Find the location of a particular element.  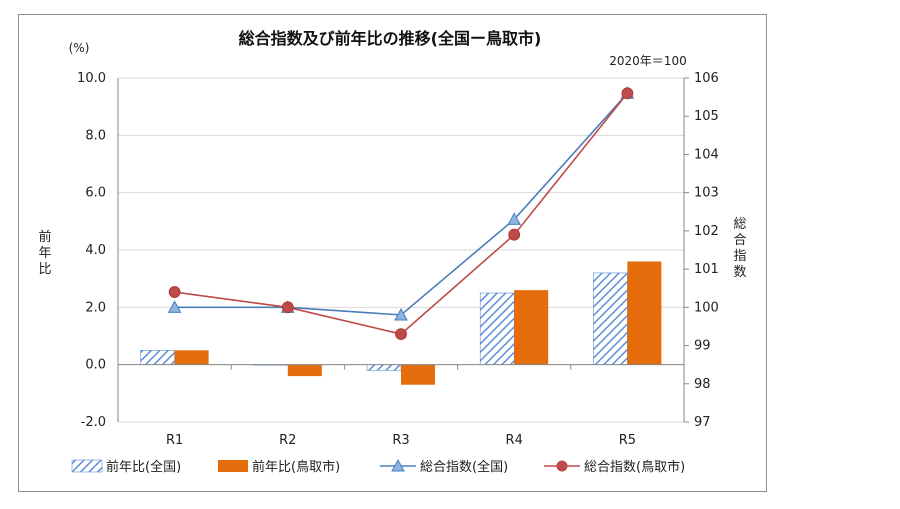

right-tick-label: 101 is located at coordinates (706, 269).